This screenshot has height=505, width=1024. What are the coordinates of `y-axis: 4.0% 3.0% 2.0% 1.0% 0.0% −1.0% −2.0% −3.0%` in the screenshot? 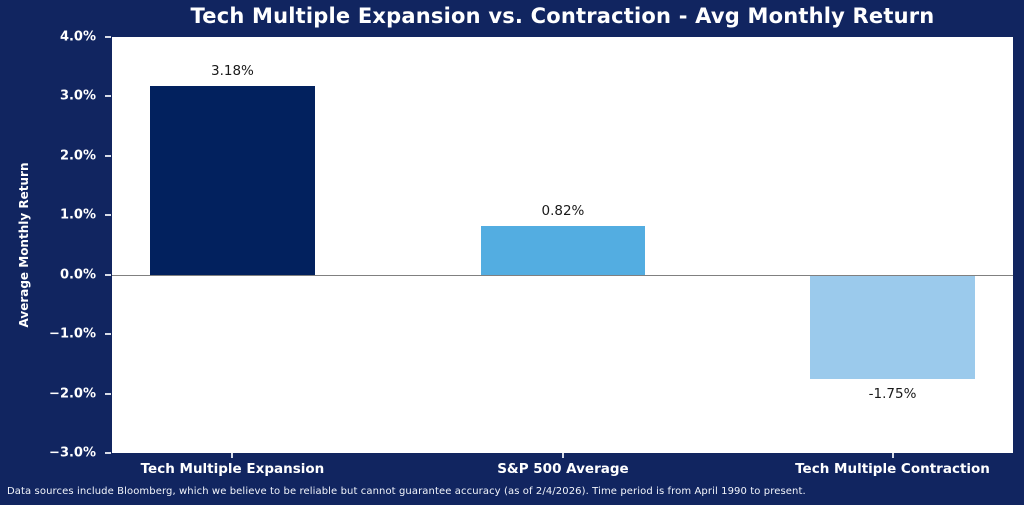 It's located at (56, 245).